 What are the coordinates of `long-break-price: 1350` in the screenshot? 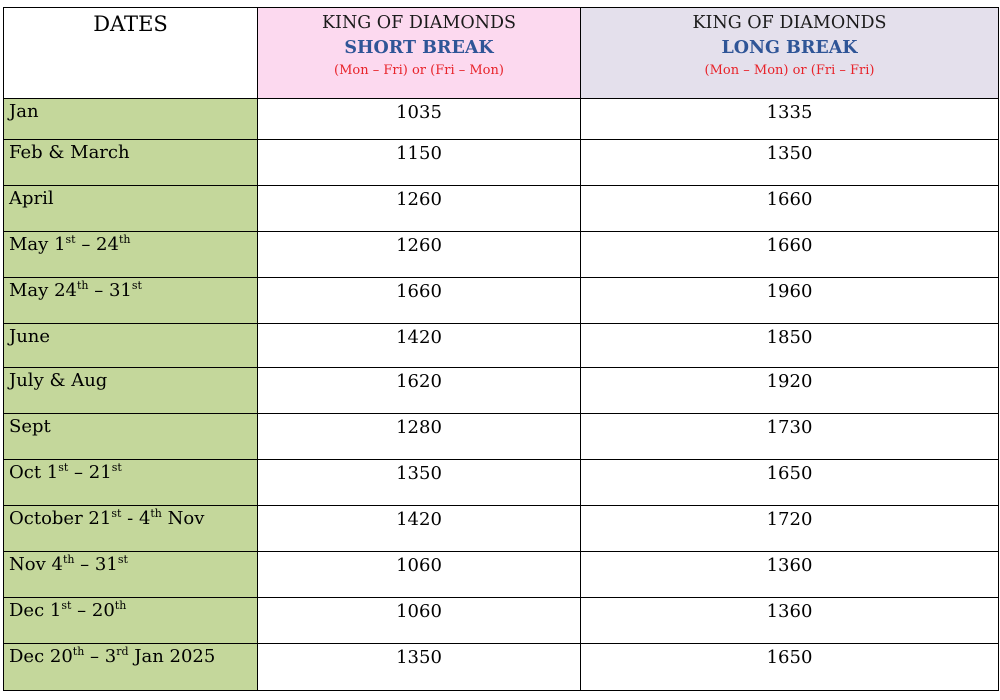 It's located at (789, 162).